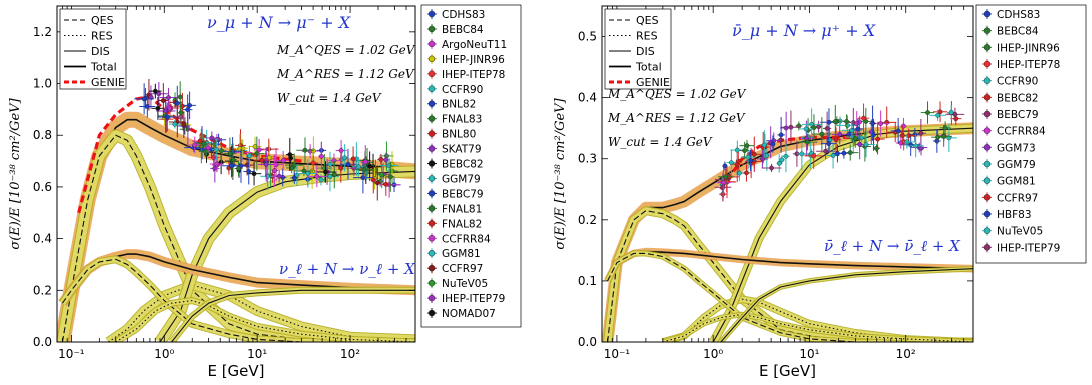  I want to click on process-label-cc: ν̄_μ + N → μ⁺ + X, so click(804, 30).